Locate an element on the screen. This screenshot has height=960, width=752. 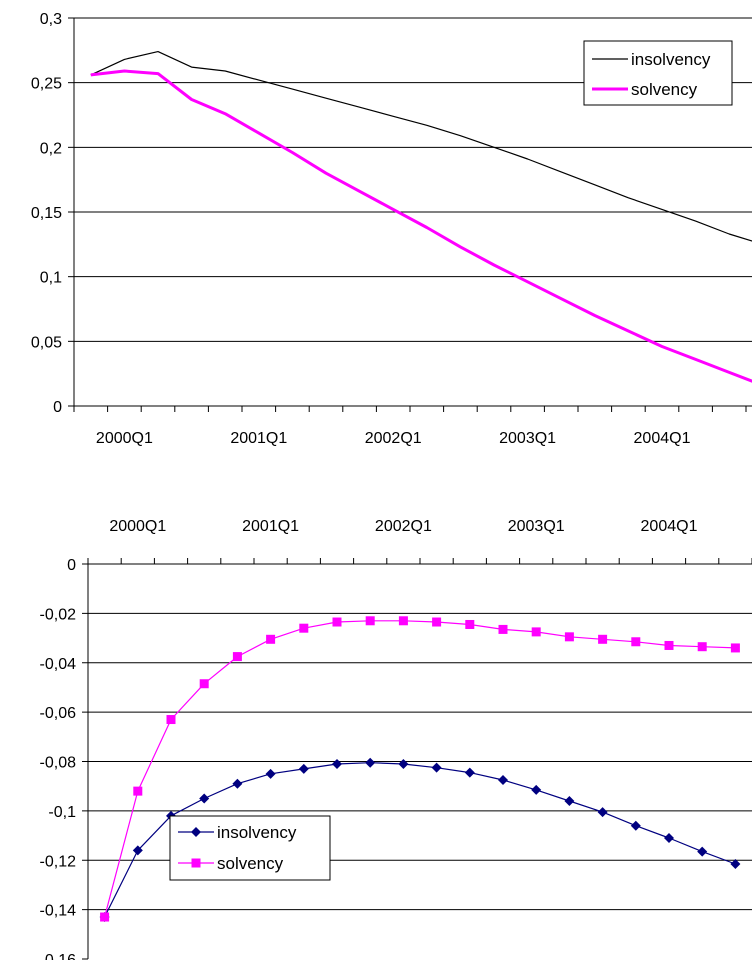
y-tick-label: -0,04 is located at coordinates (58, 664).